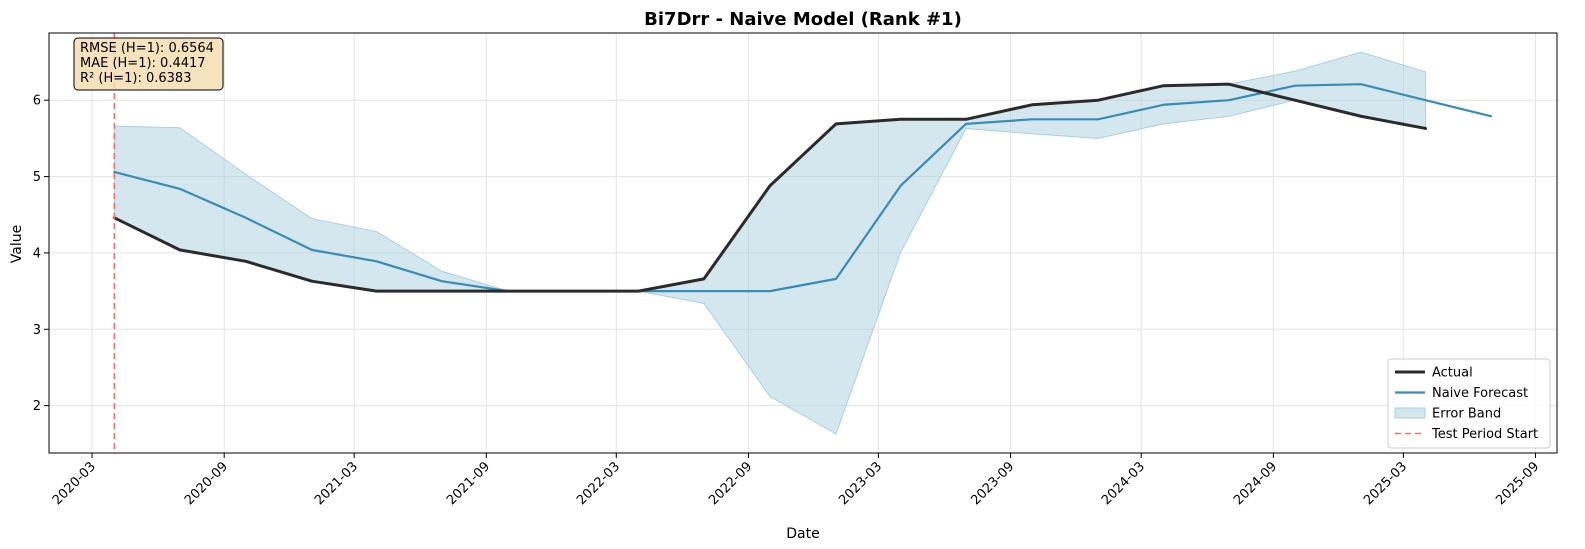  I want to click on y-tick-label: 4, so click(37, 253).